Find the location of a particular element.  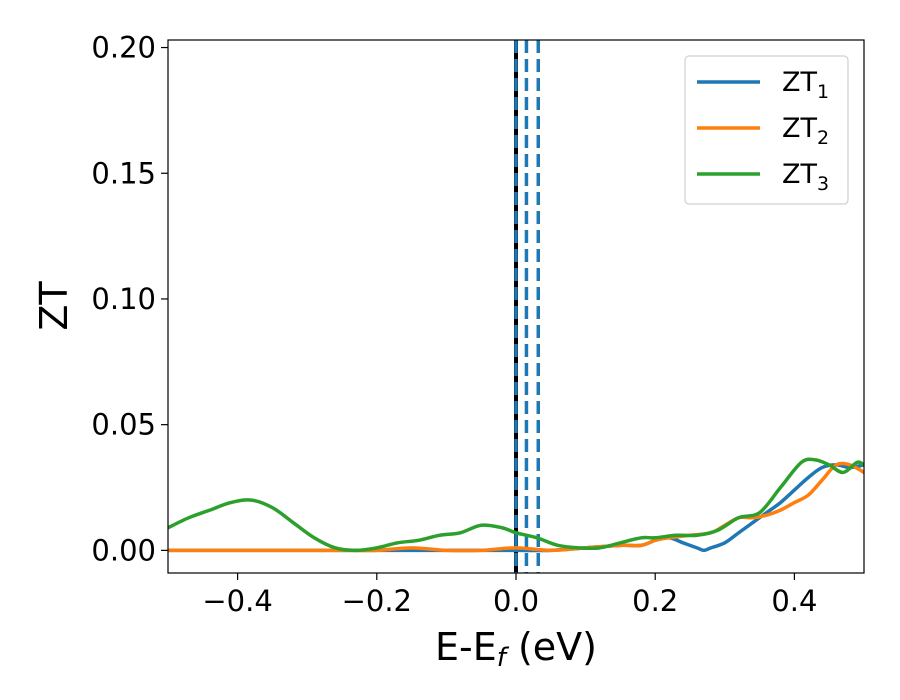

y-tick-label: 0.00 is located at coordinates (123, 550).